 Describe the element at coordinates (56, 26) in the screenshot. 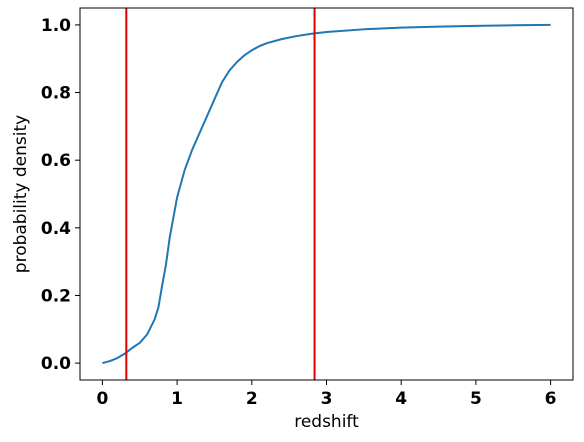

I see `y-tick-label: 1.0` at that location.